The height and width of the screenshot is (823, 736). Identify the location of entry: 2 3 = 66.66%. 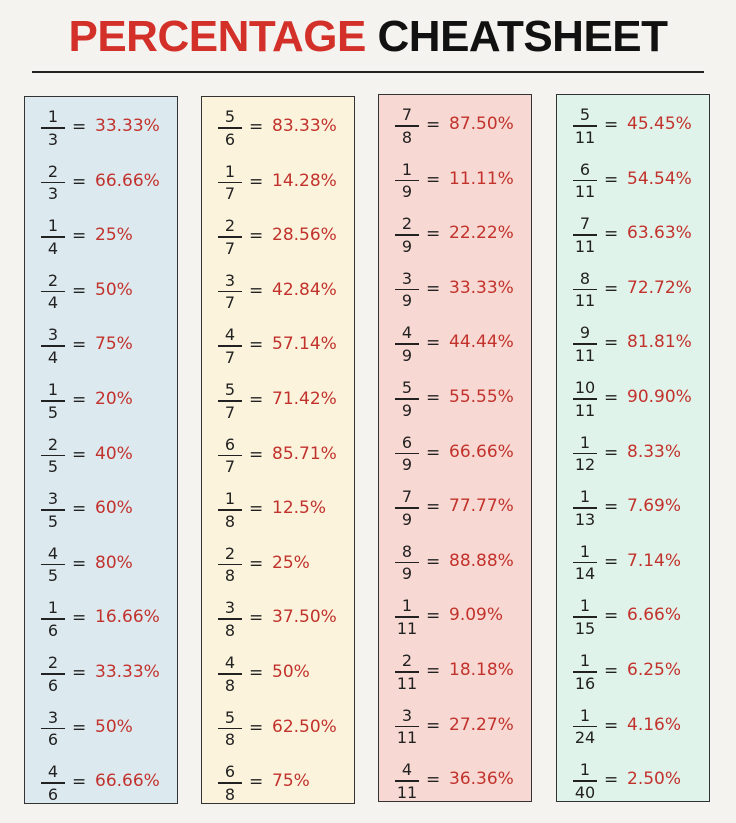
(102, 183).